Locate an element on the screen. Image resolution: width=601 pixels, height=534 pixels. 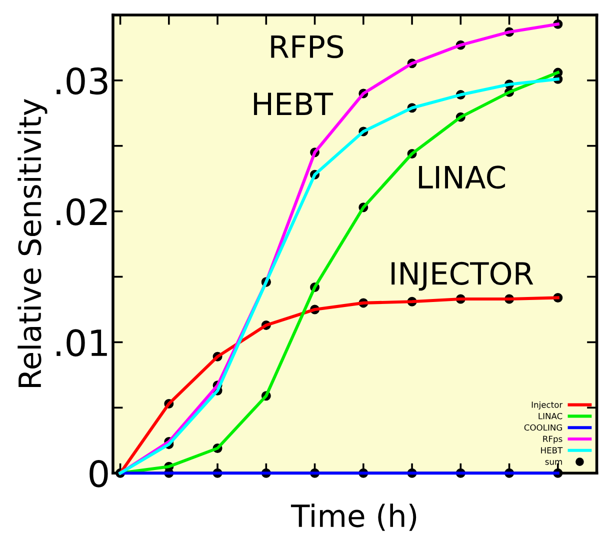
annotation: HEBT is located at coordinates (294, 104).